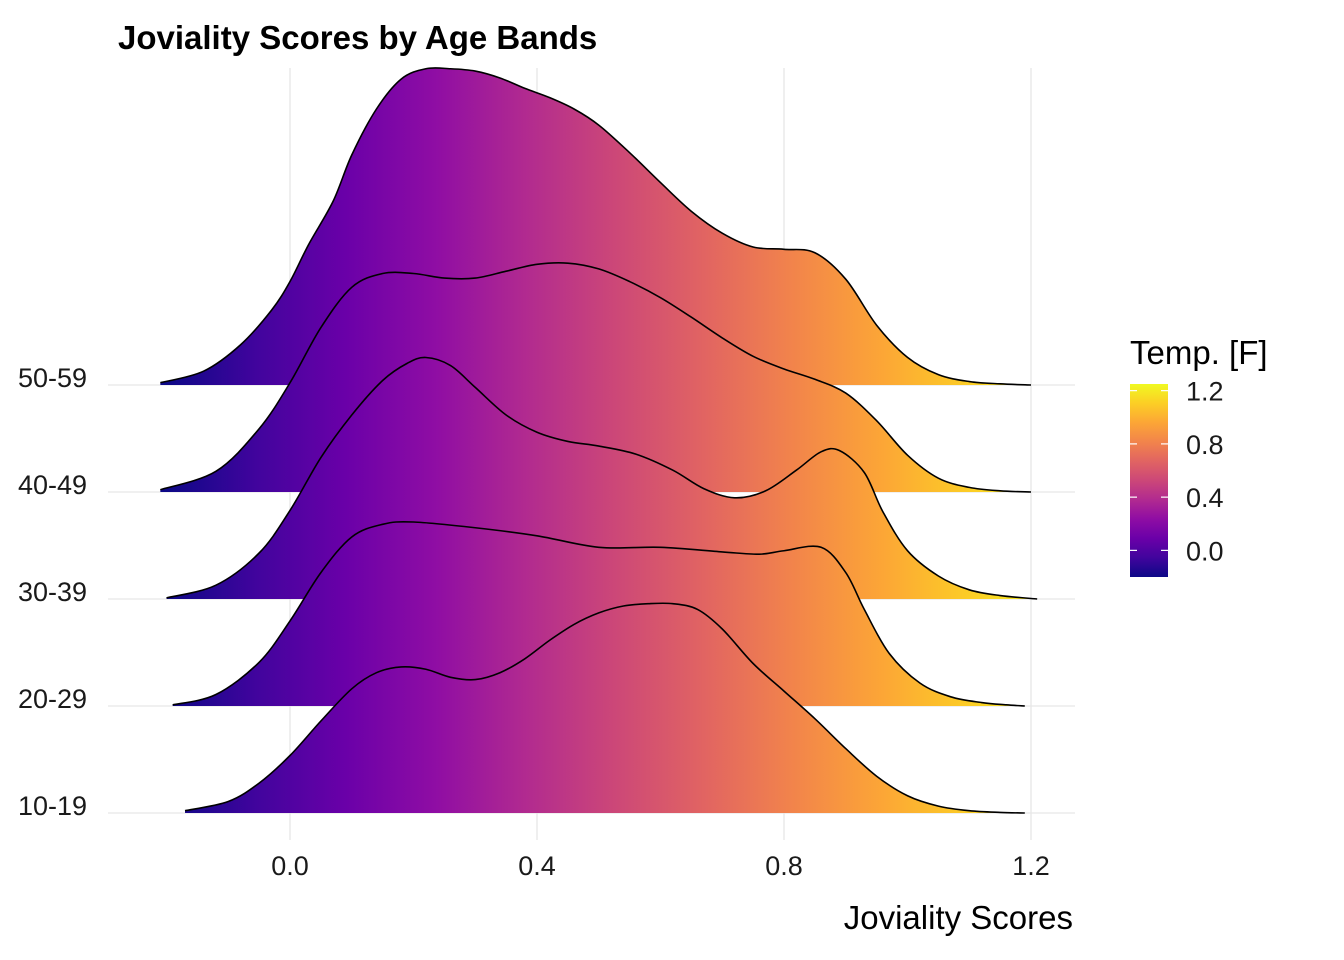 This screenshot has height=960, width=1344. I want to click on y-label-20-29: 20-29, so click(52, 699).